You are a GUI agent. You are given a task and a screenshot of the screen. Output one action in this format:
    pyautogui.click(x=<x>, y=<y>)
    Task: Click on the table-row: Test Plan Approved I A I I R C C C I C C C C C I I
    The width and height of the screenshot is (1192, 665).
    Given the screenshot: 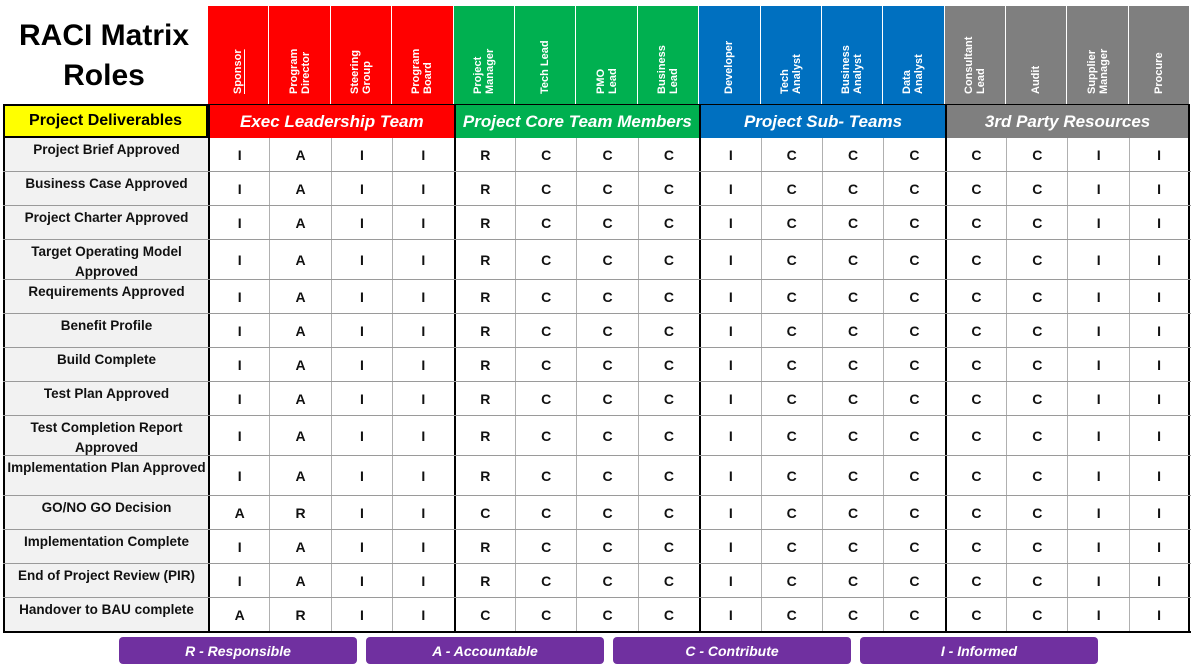 What is the action you would take?
    pyautogui.click(x=597, y=399)
    